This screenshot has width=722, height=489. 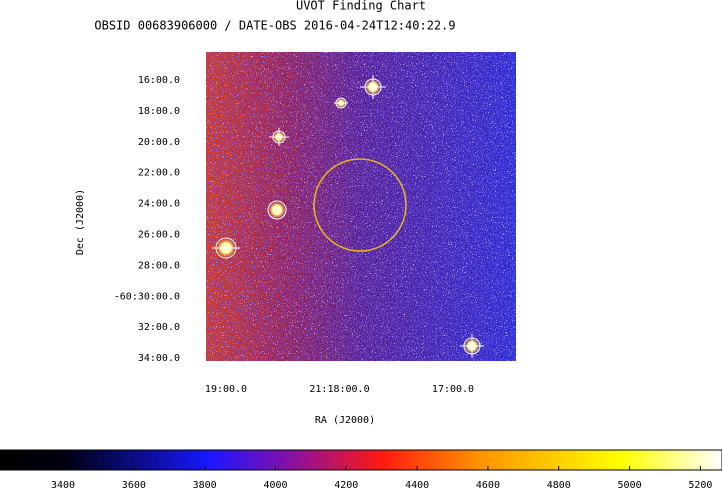 What do you see at coordinates (346, 484) in the screenshot?
I see `colorbar-tick-label: 4200` at bounding box center [346, 484].